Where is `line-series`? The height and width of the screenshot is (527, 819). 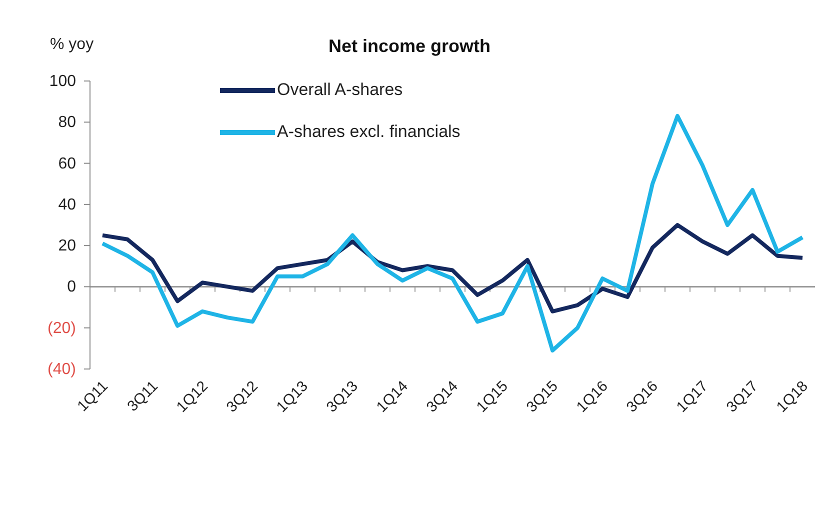 line-series is located at coordinates (452, 268).